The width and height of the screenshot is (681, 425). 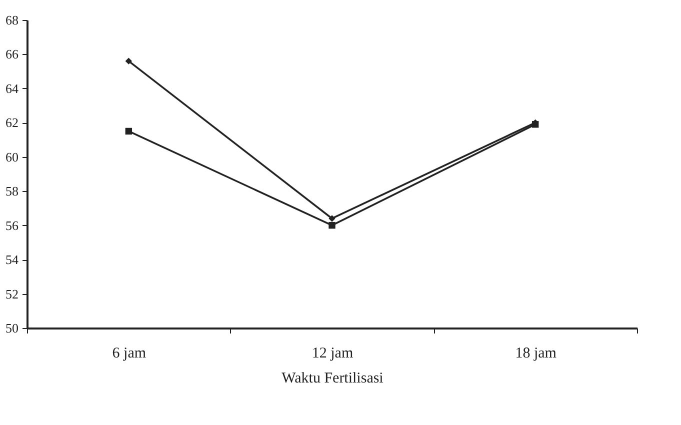 I want to click on x-tick-label: 18 jam, so click(x=536, y=354).